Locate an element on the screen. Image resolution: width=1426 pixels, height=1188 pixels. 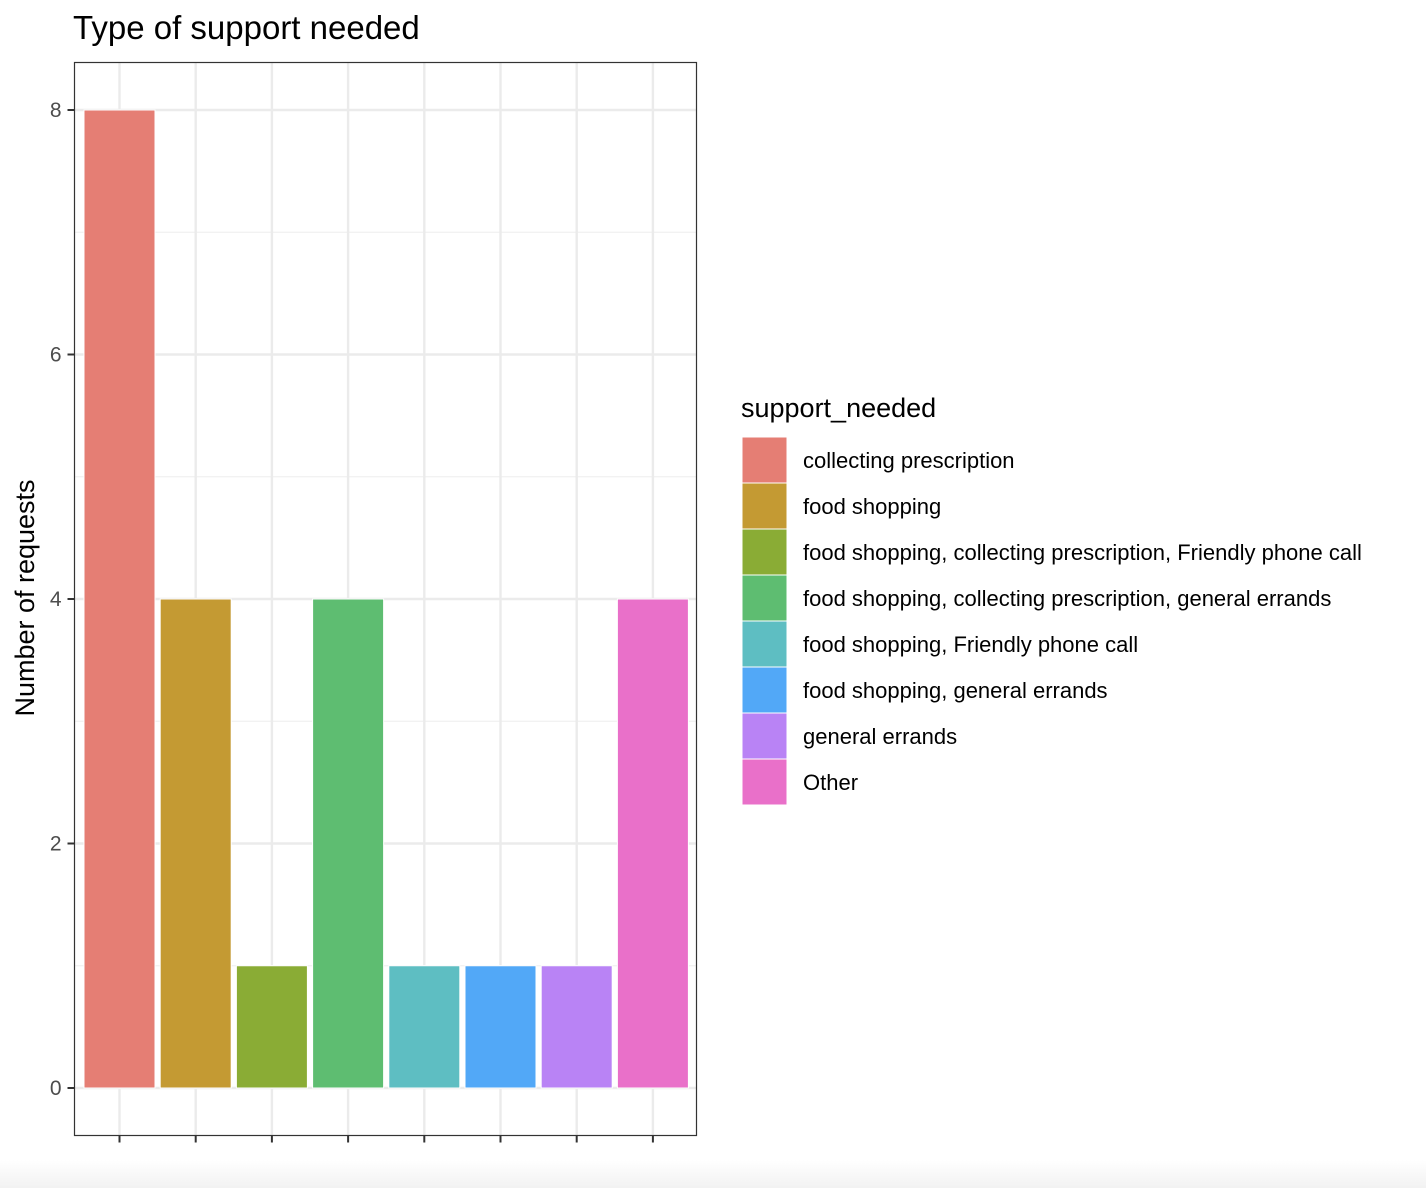
legend-label: general errands is located at coordinates (880, 736).